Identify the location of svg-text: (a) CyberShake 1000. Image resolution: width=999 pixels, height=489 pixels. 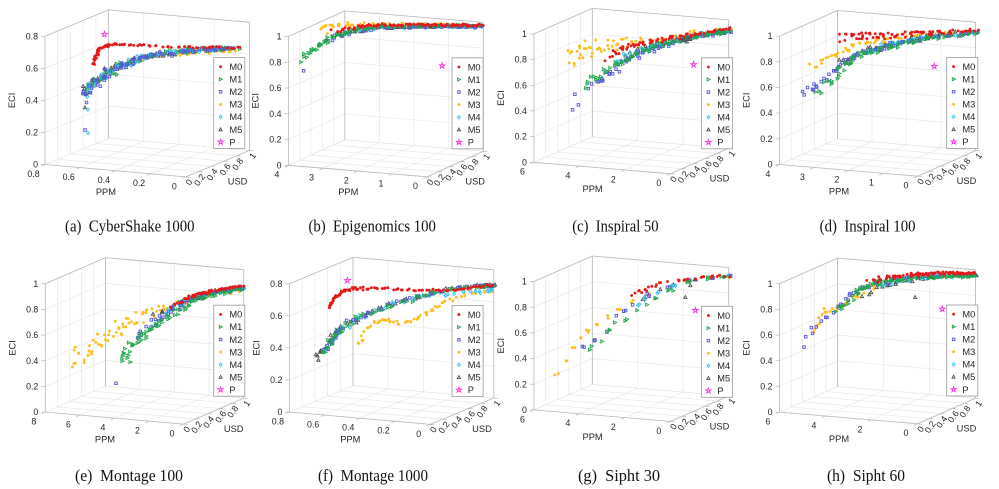
(130, 226).